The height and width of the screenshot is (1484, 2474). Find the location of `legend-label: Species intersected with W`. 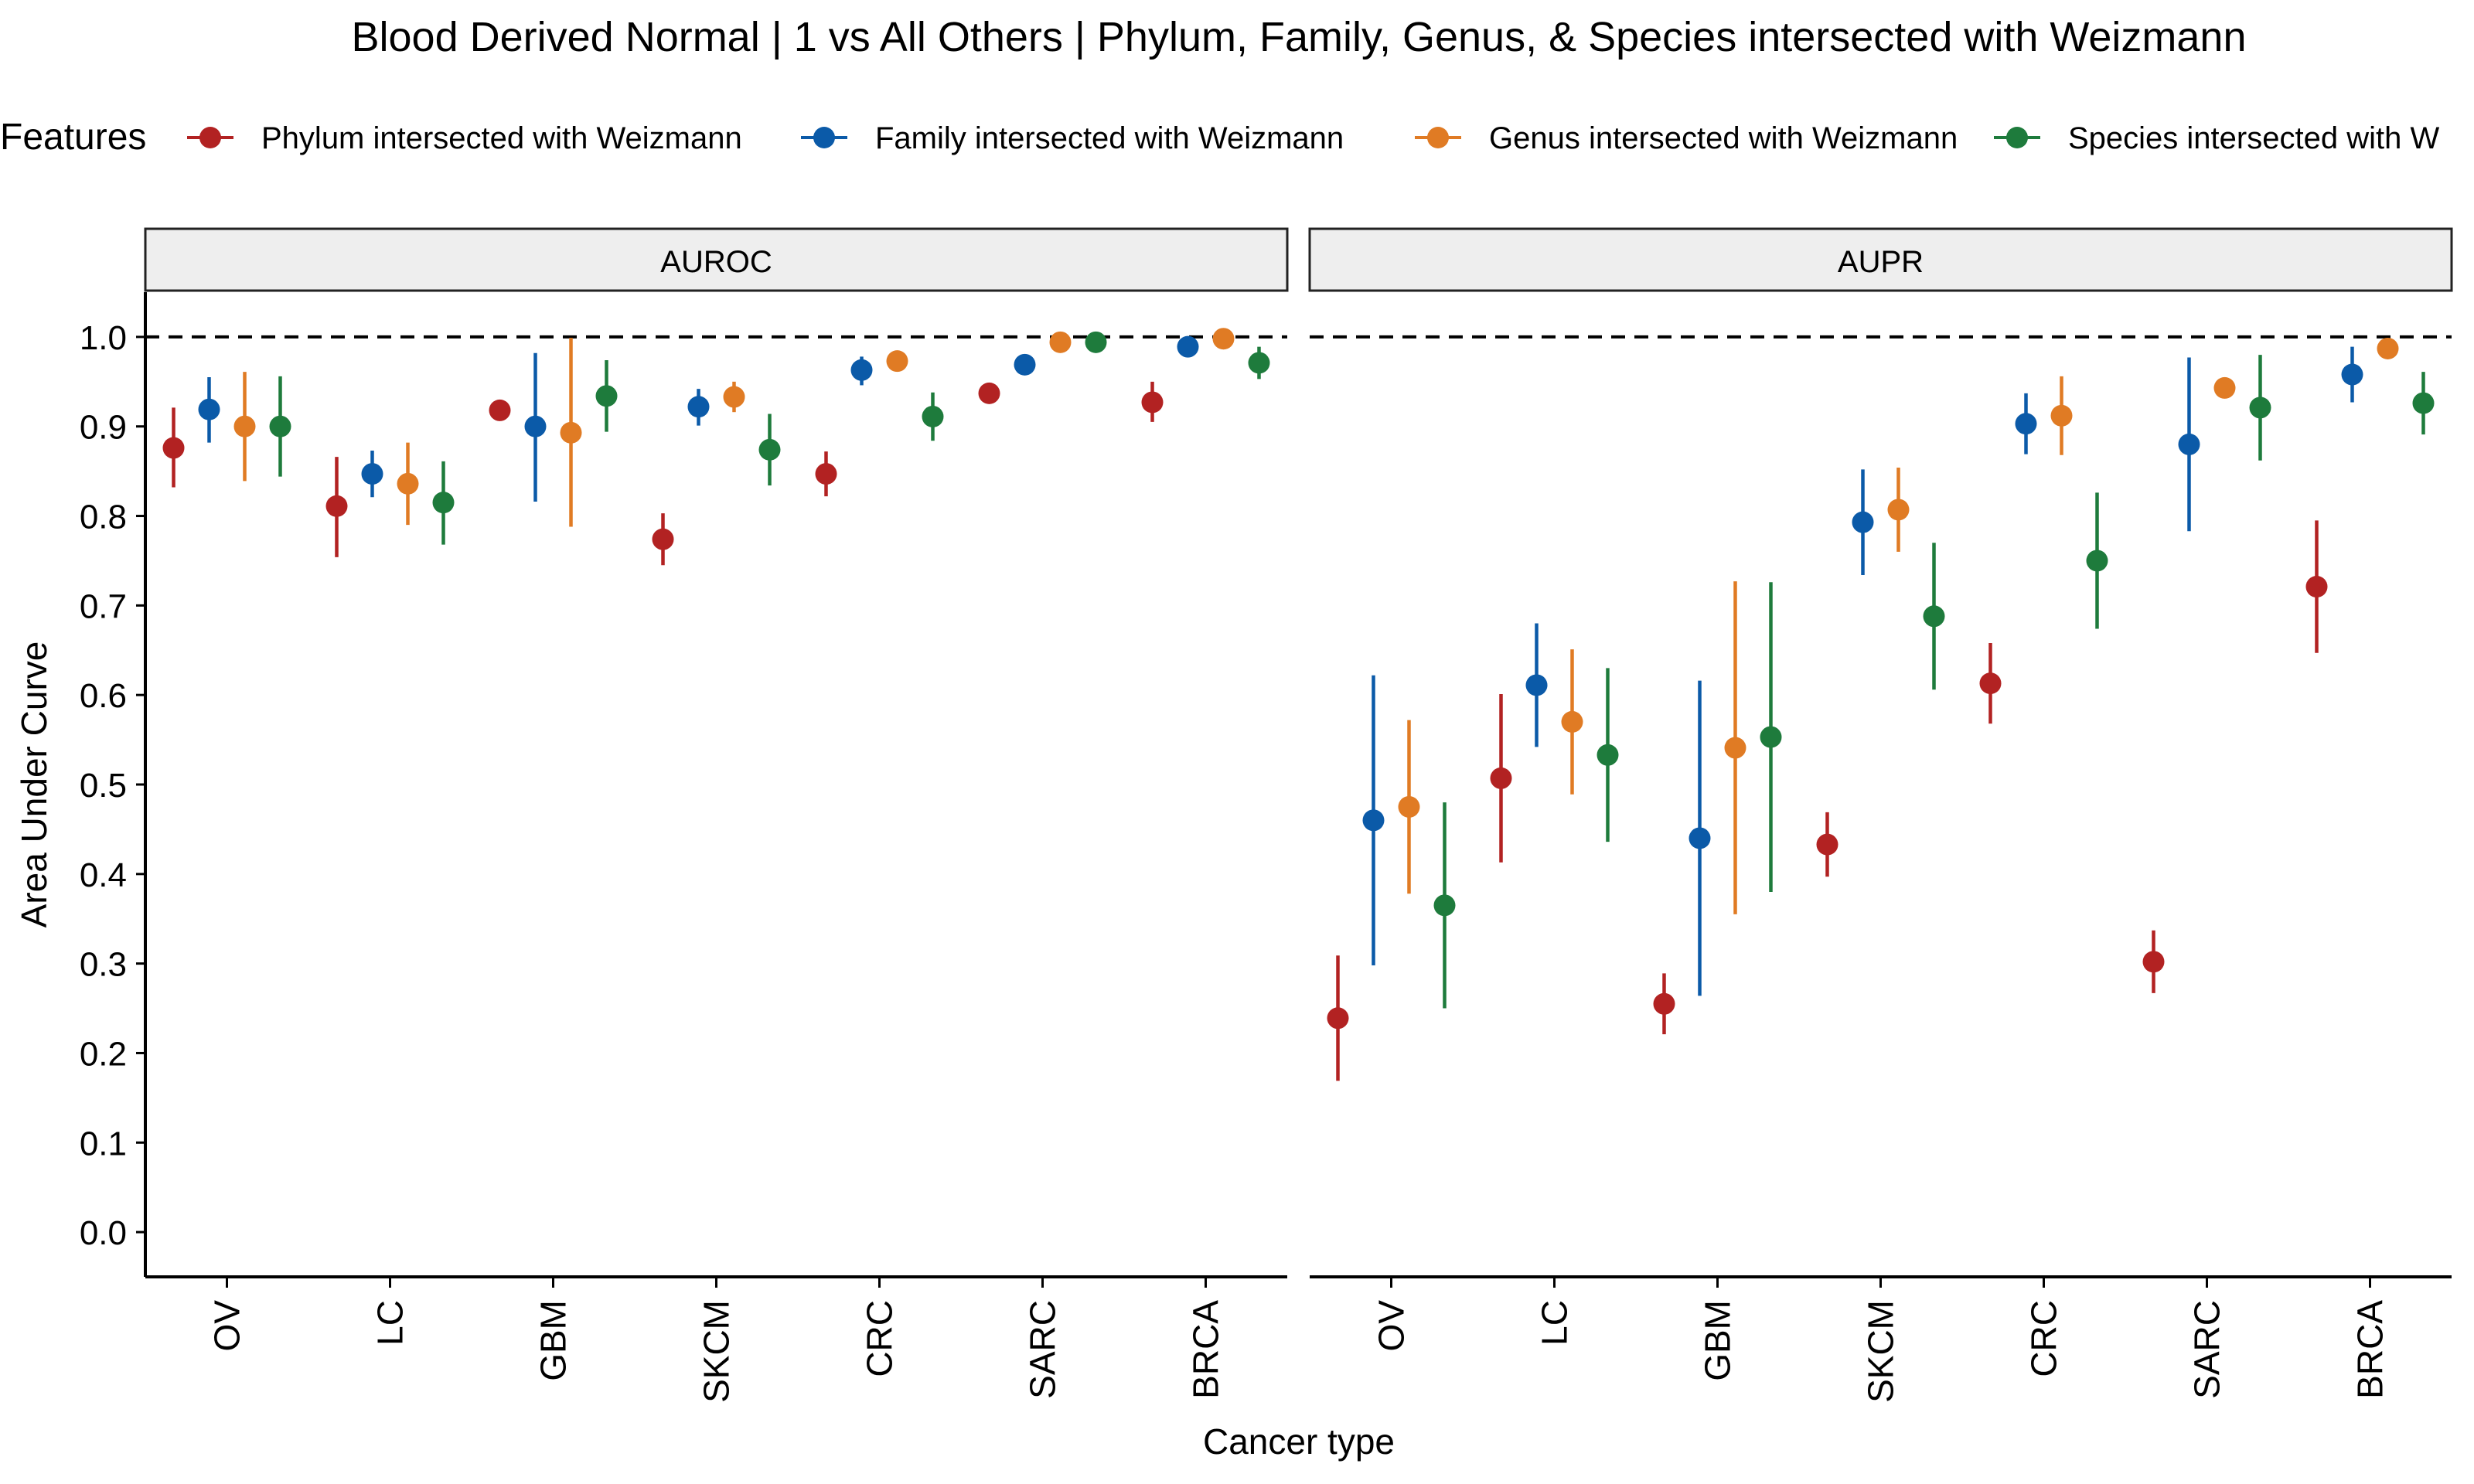

legend-label: Species intersected with W is located at coordinates (2253, 138).